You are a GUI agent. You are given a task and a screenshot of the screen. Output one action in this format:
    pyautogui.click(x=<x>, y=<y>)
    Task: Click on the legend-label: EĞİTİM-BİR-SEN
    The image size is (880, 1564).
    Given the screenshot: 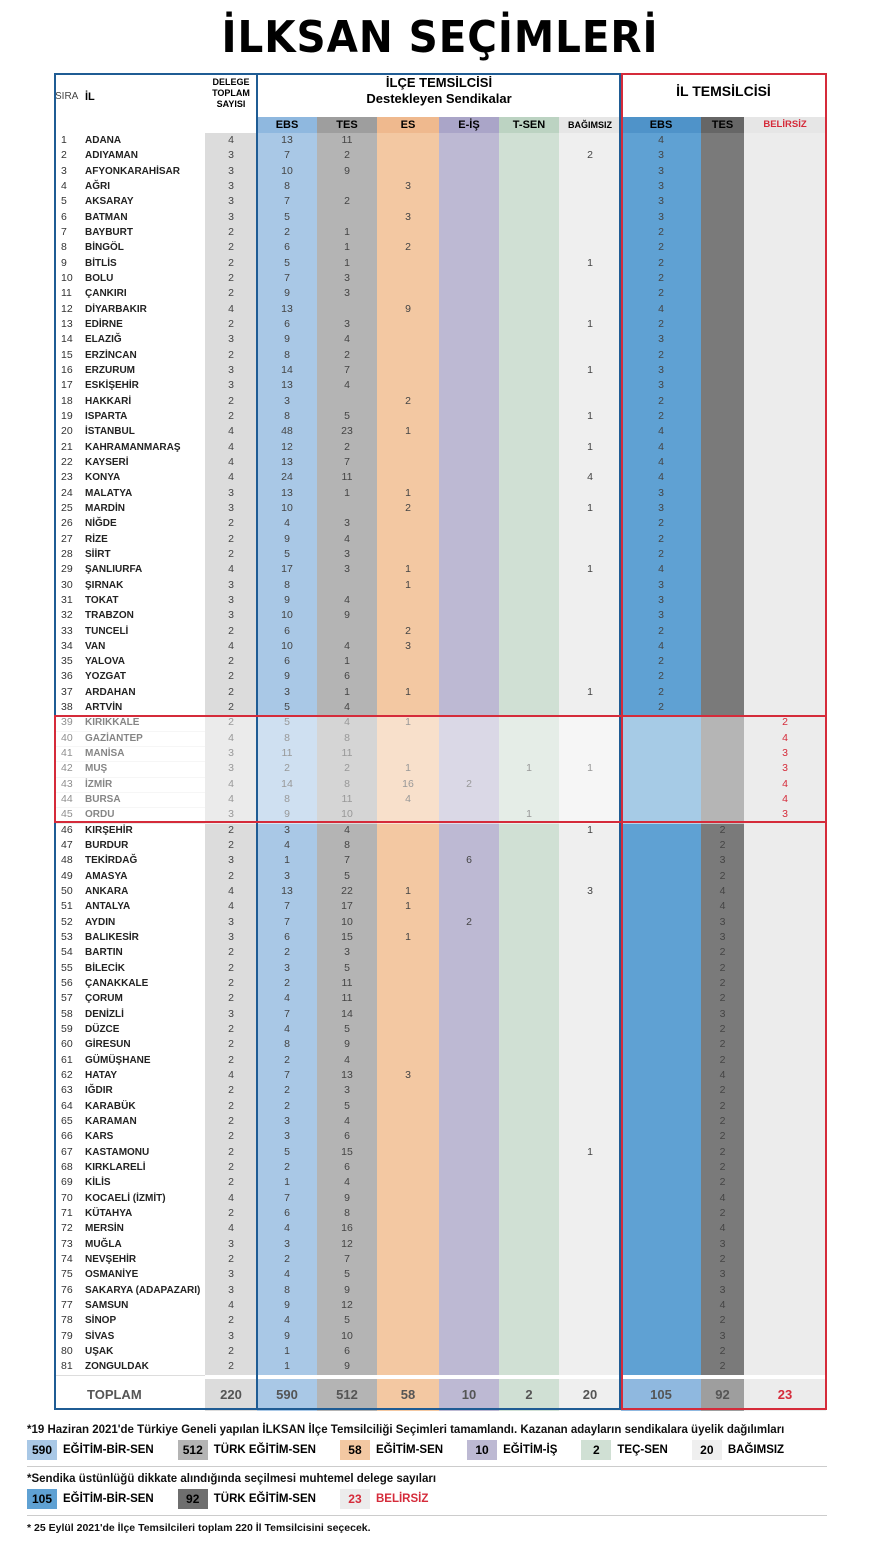 What is the action you would take?
    pyautogui.click(x=108, y=1450)
    